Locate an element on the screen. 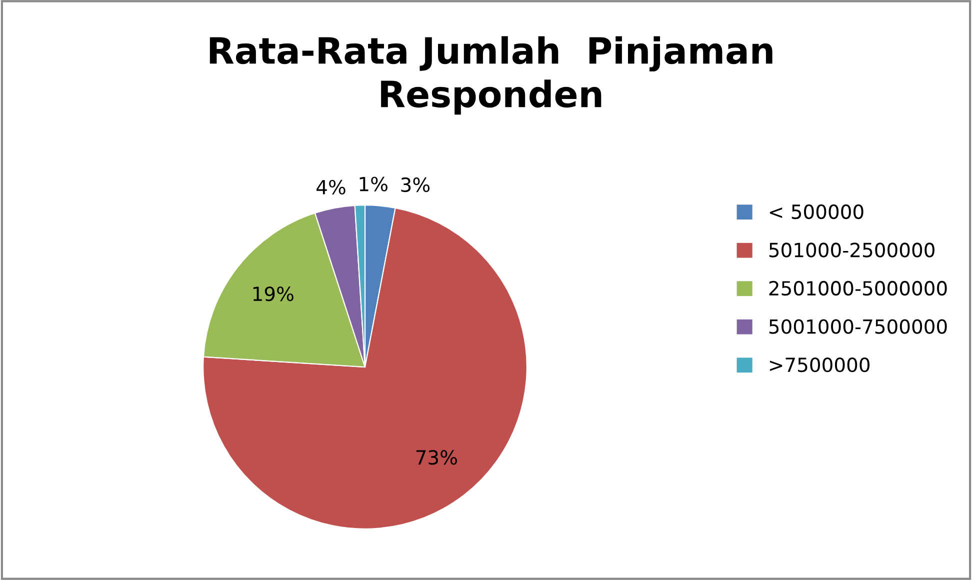 This screenshot has height=580, width=972. data-label: 3% is located at coordinates (415, 184).